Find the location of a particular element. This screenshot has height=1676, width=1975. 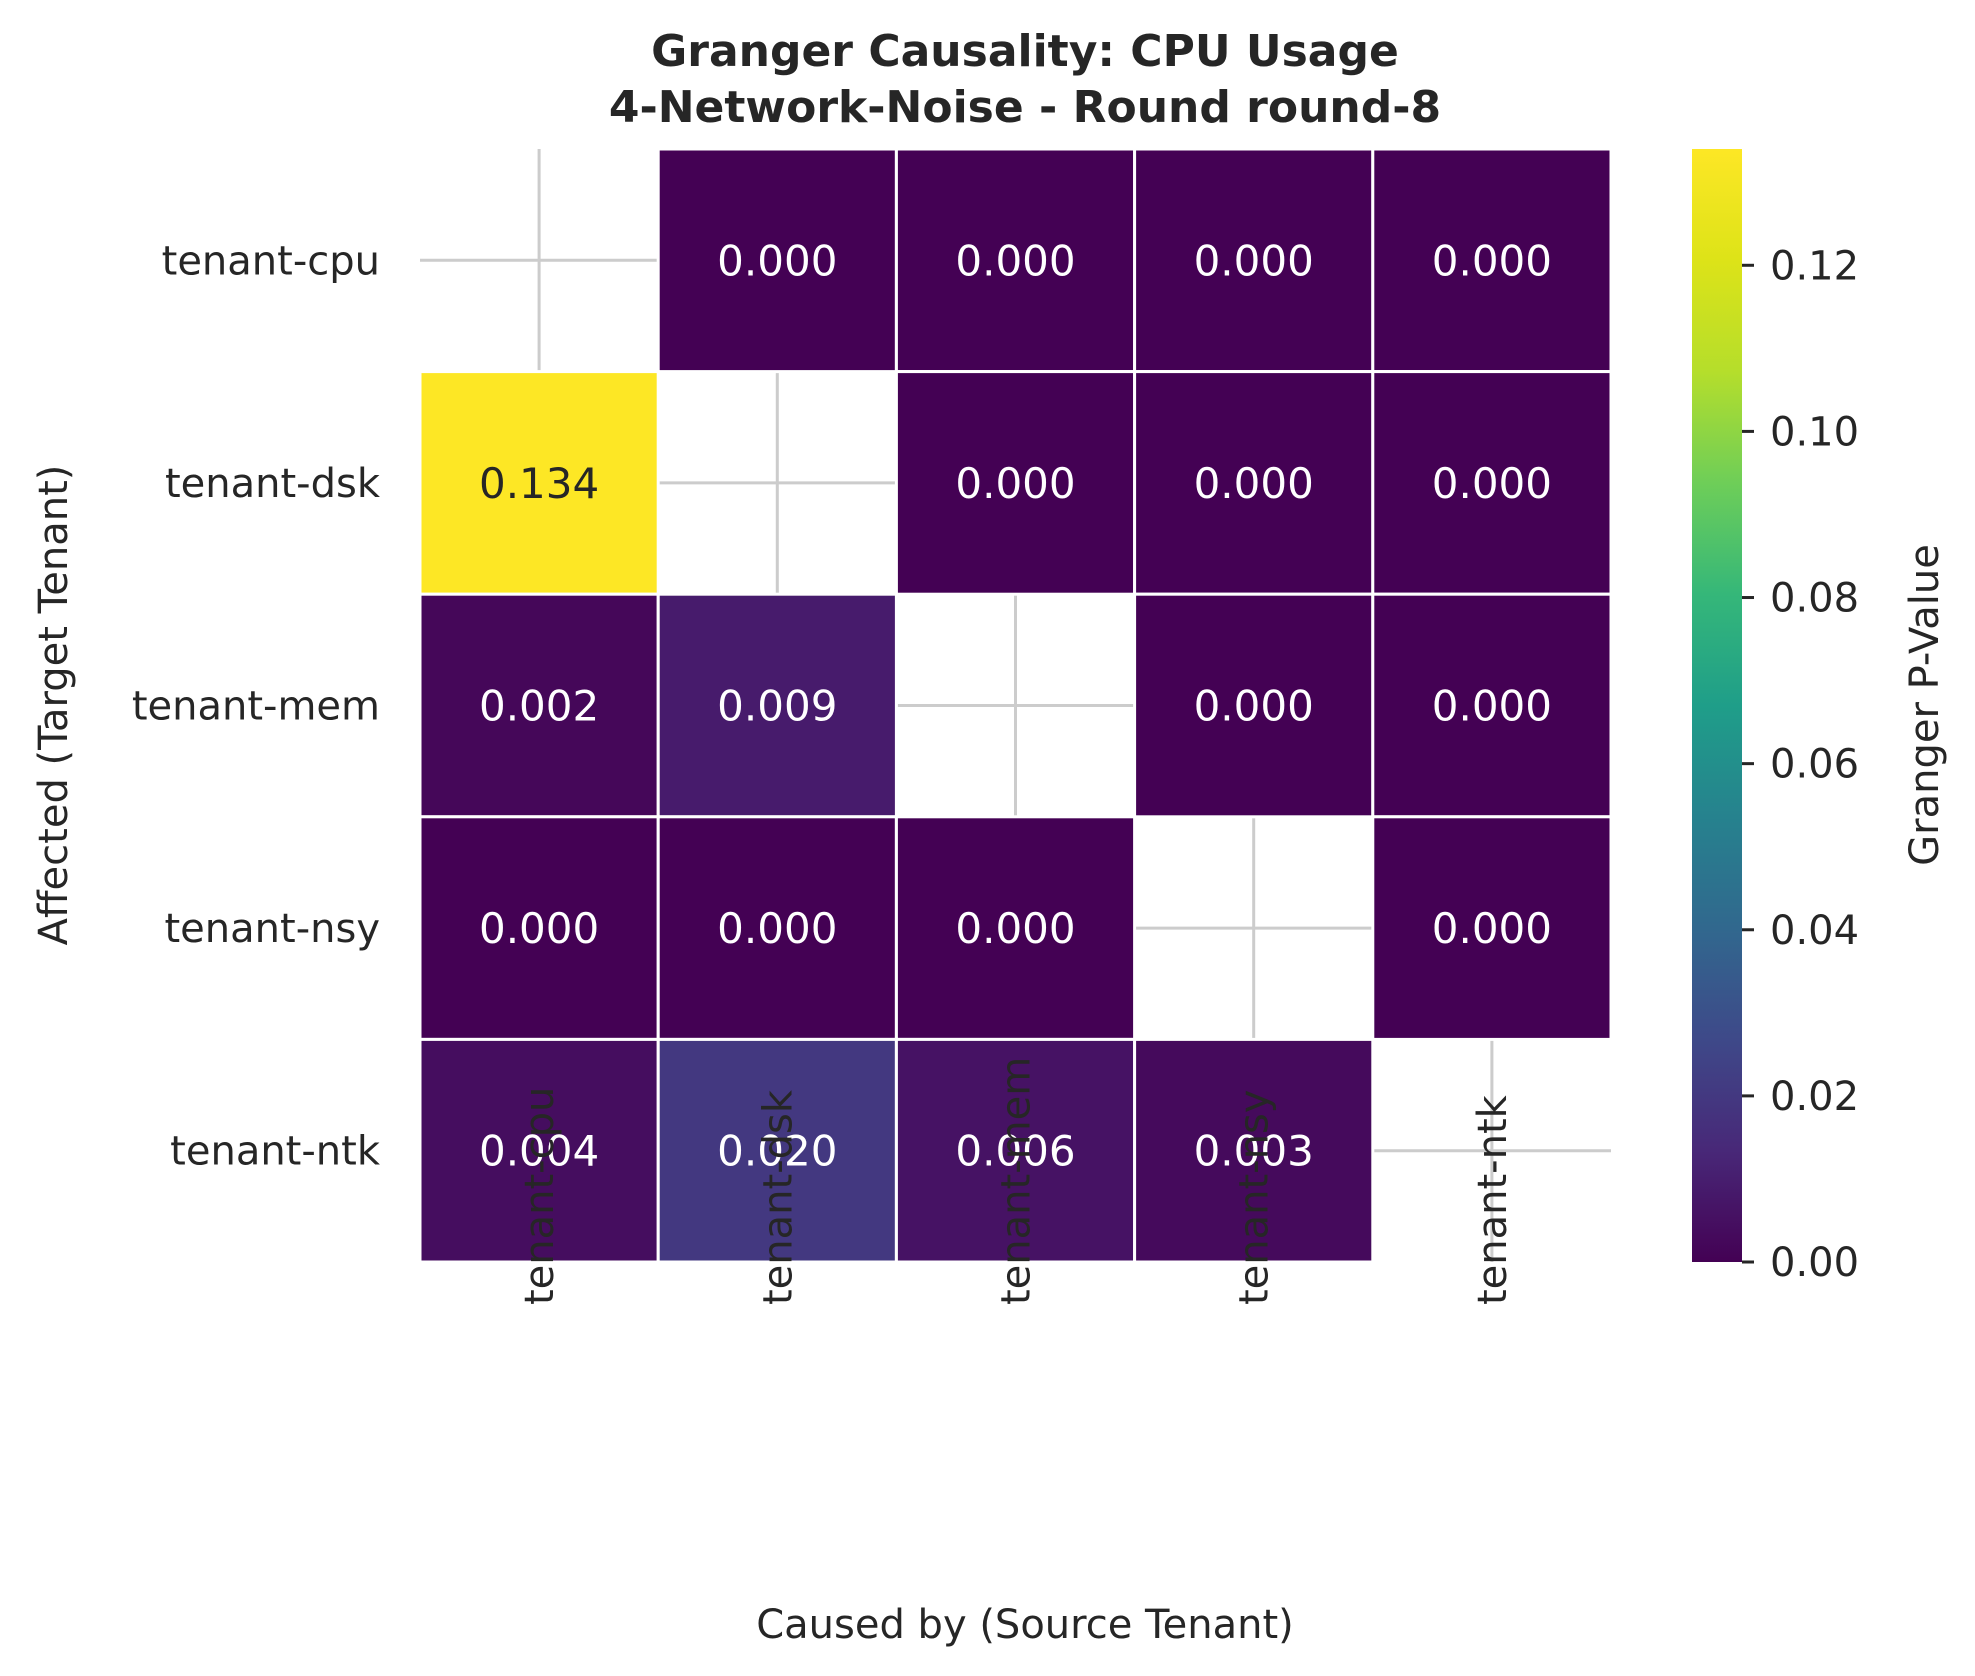

x-tick-label: tenant-mem is located at coordinates (1017, 1181).